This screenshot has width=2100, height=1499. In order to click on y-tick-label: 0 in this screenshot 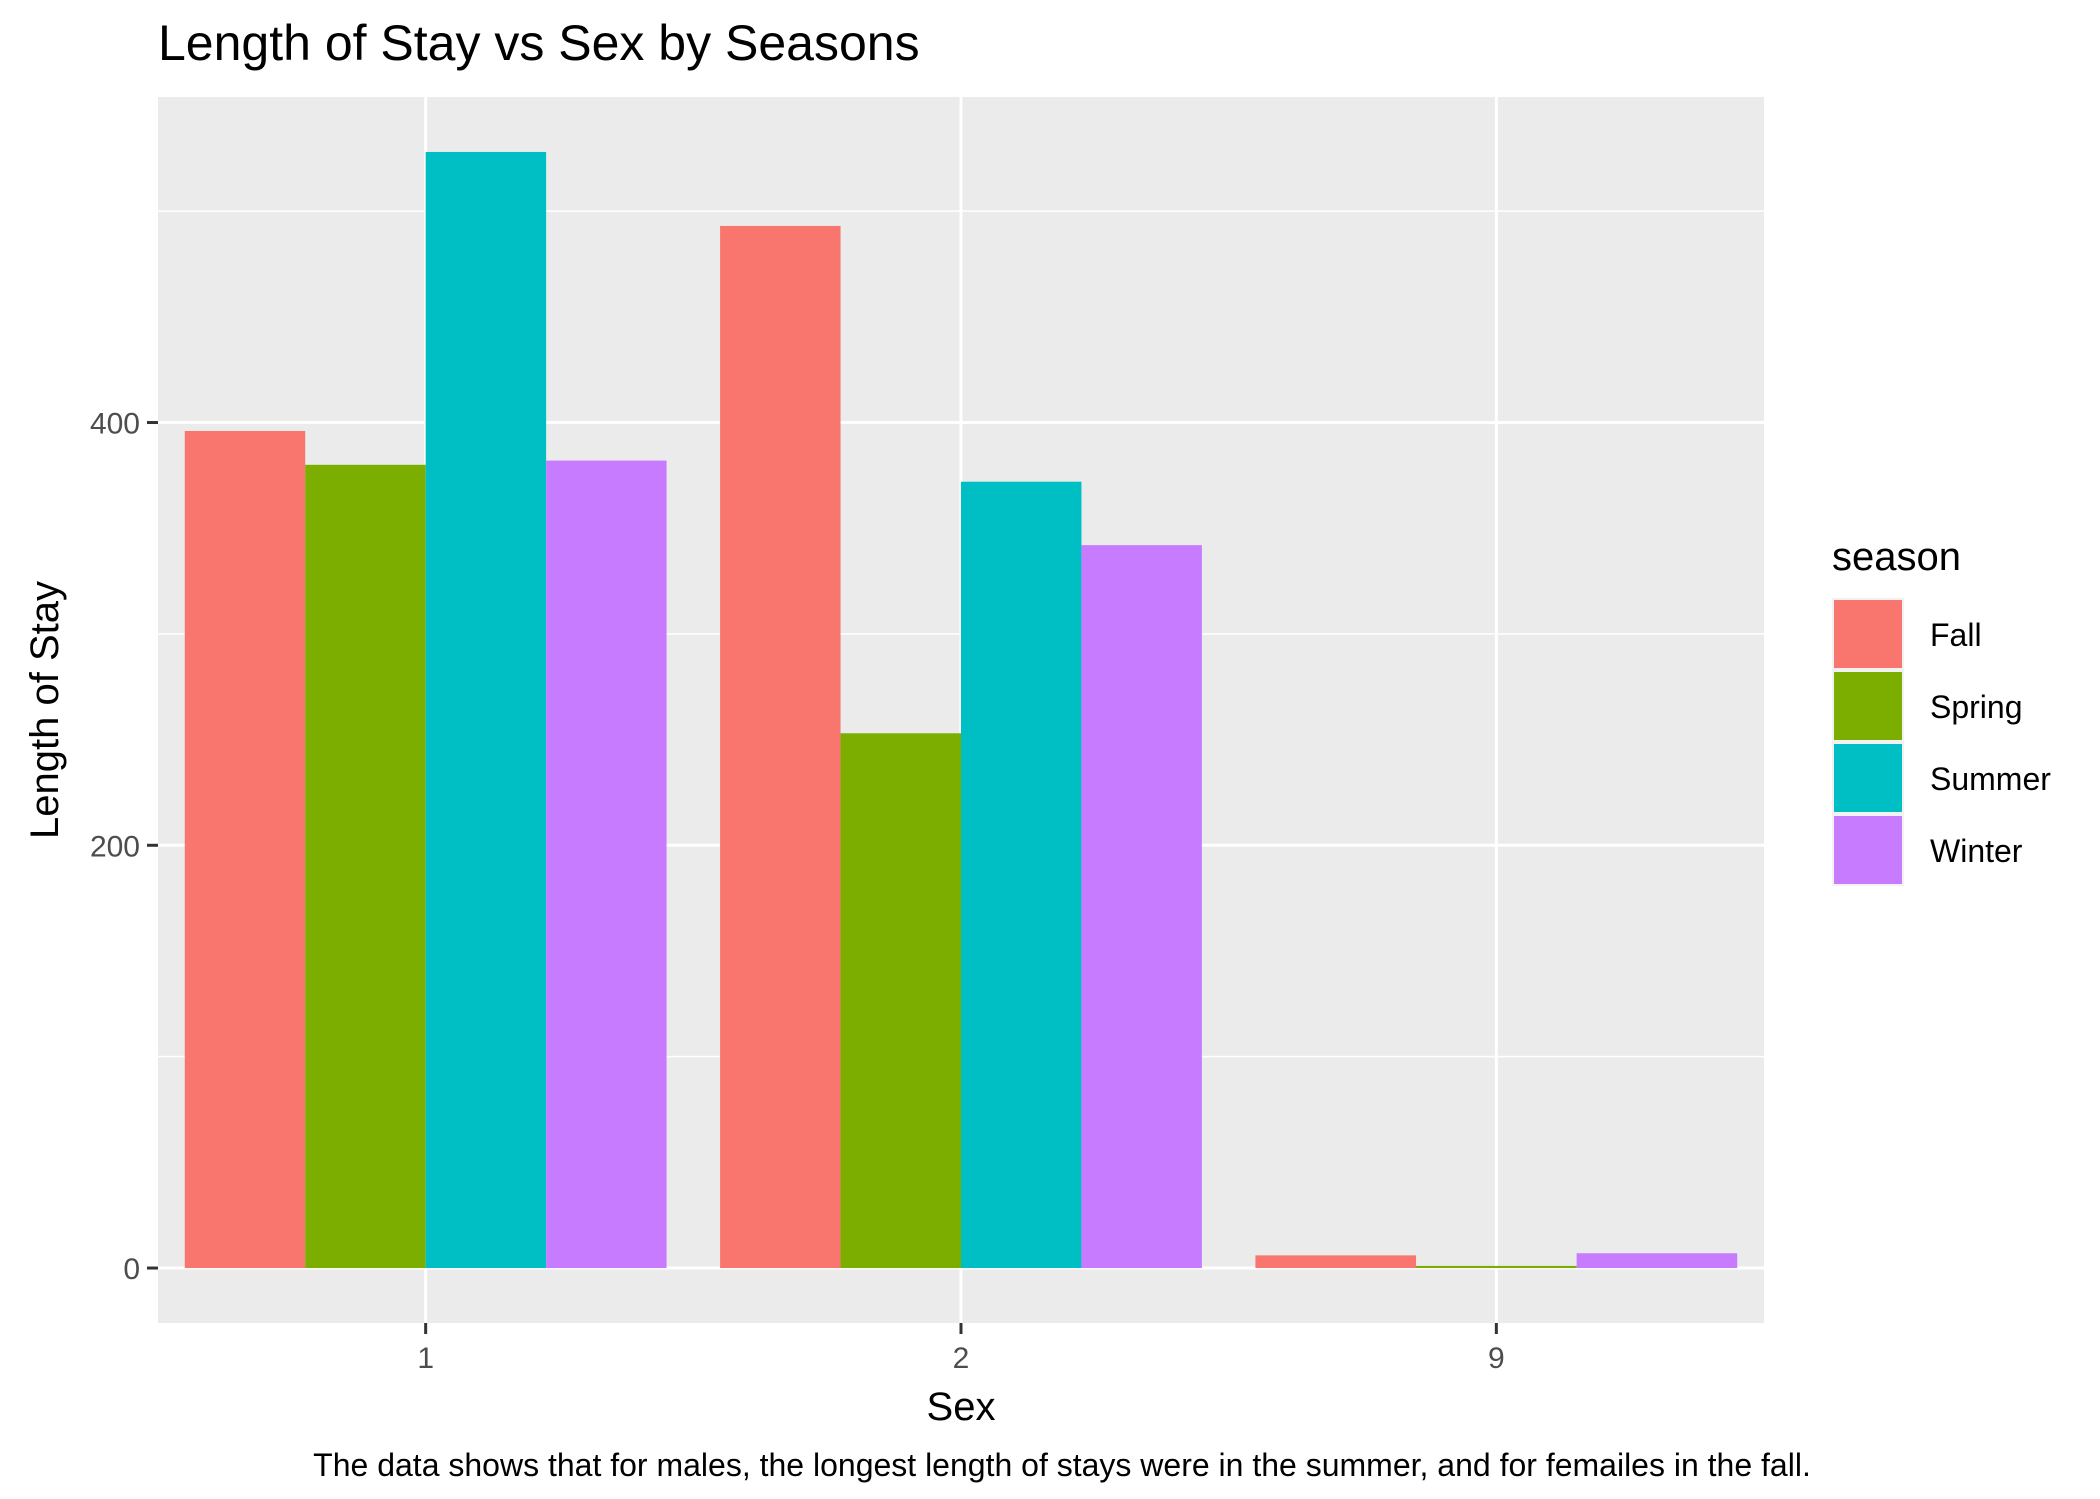, I will do `click(131, 1269)`.